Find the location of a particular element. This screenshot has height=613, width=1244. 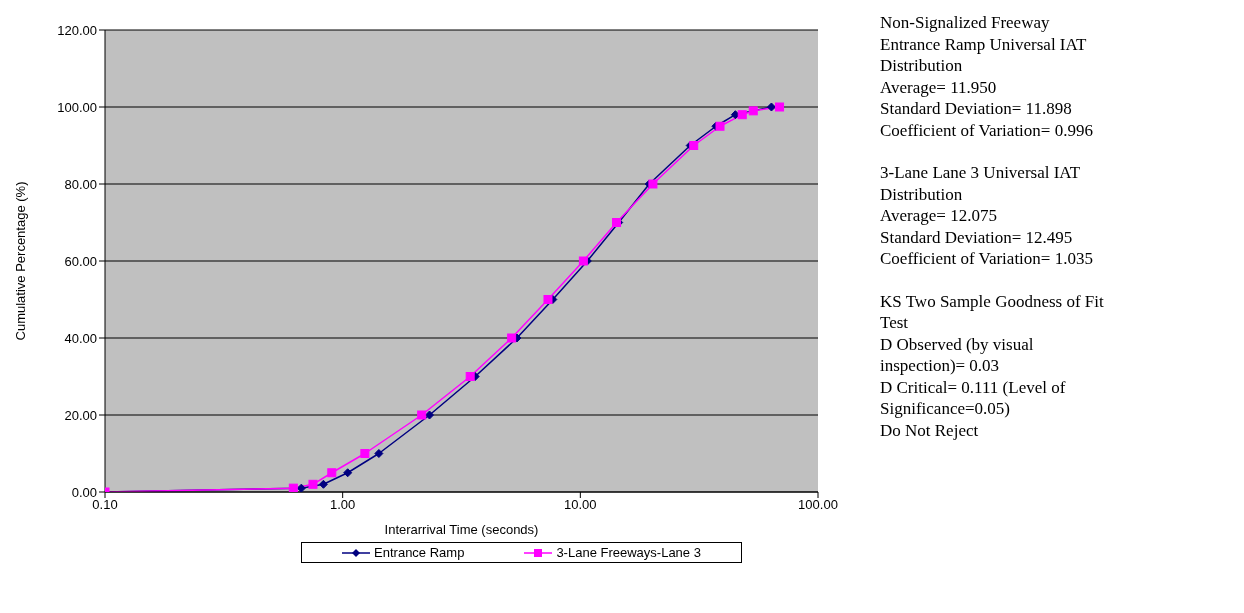

x-tick-label: 10.00 is located at coordinates (580, 505).